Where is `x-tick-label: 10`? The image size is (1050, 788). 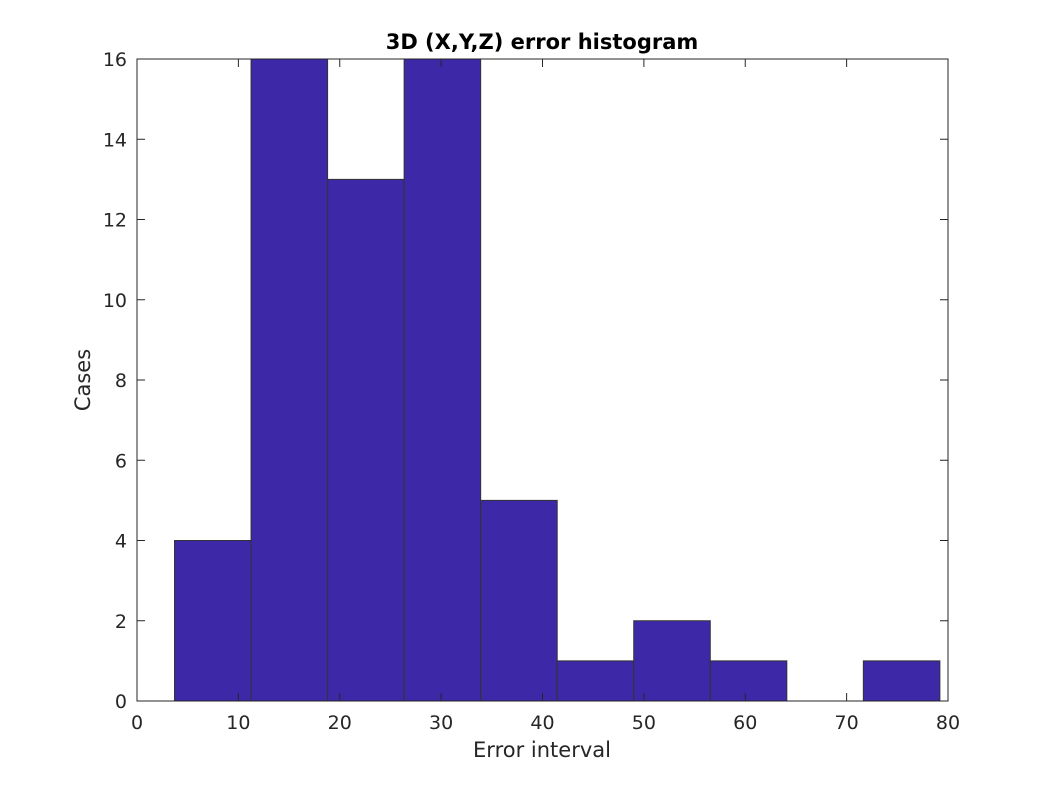
x-tick-label: 10 is located at coordinates (238, 723).